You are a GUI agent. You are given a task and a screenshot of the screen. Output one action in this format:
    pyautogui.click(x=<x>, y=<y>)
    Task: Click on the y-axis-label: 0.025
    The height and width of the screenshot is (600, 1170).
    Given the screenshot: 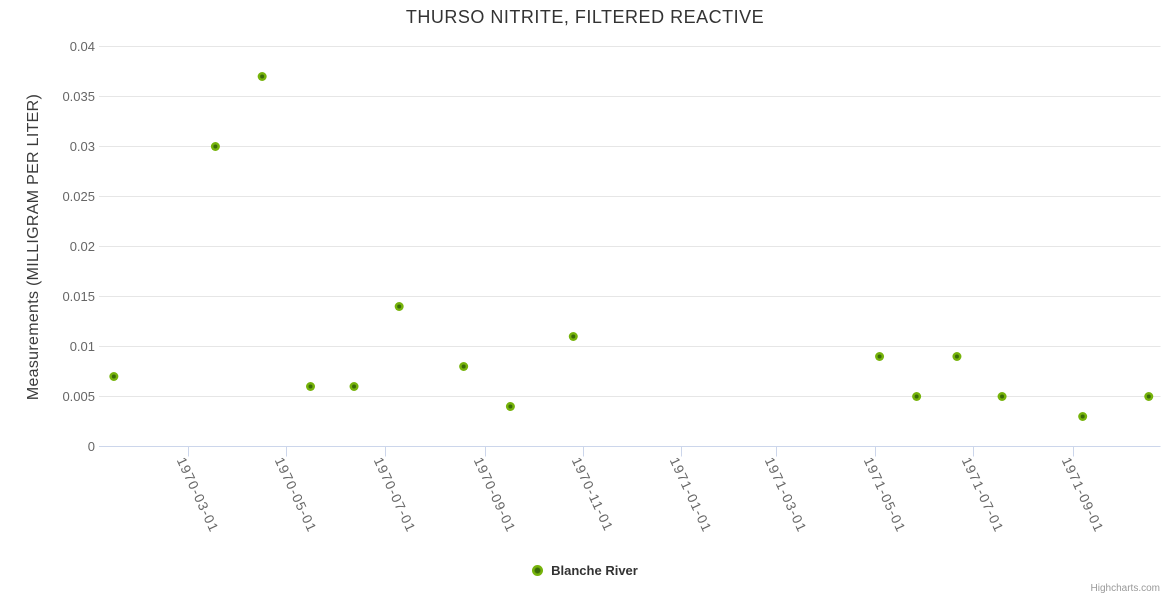 What is the action you would take?
    pyautogui.click(x=78, y=196)
    